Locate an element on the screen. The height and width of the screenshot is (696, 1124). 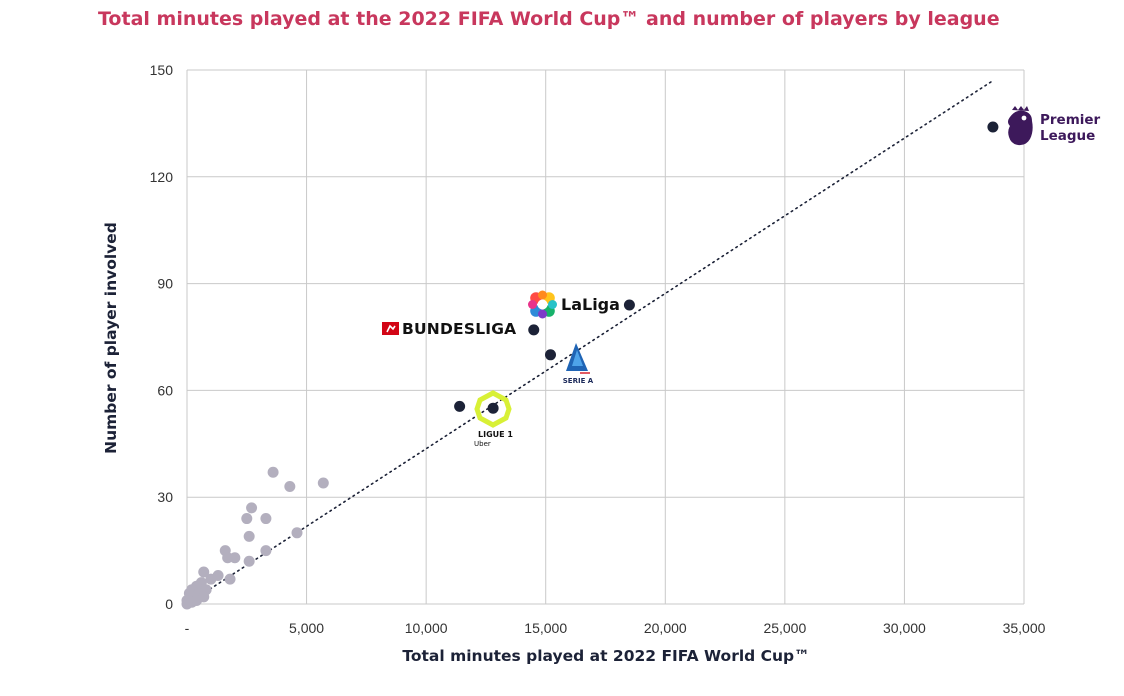
serie-a-label: SERIE A is located at coordinates (578, 381).